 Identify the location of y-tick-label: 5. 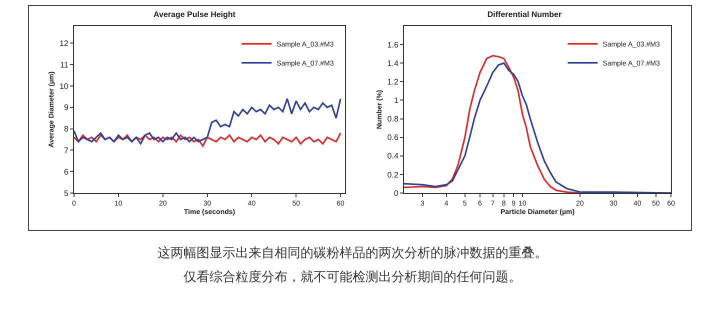
(66, 193).